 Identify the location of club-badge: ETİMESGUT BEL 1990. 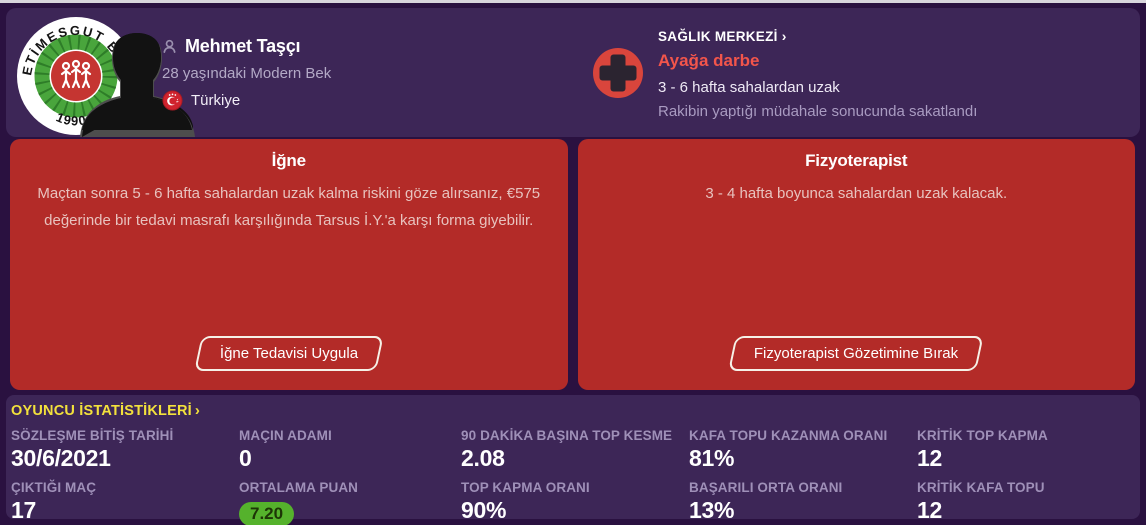
(78, 75).